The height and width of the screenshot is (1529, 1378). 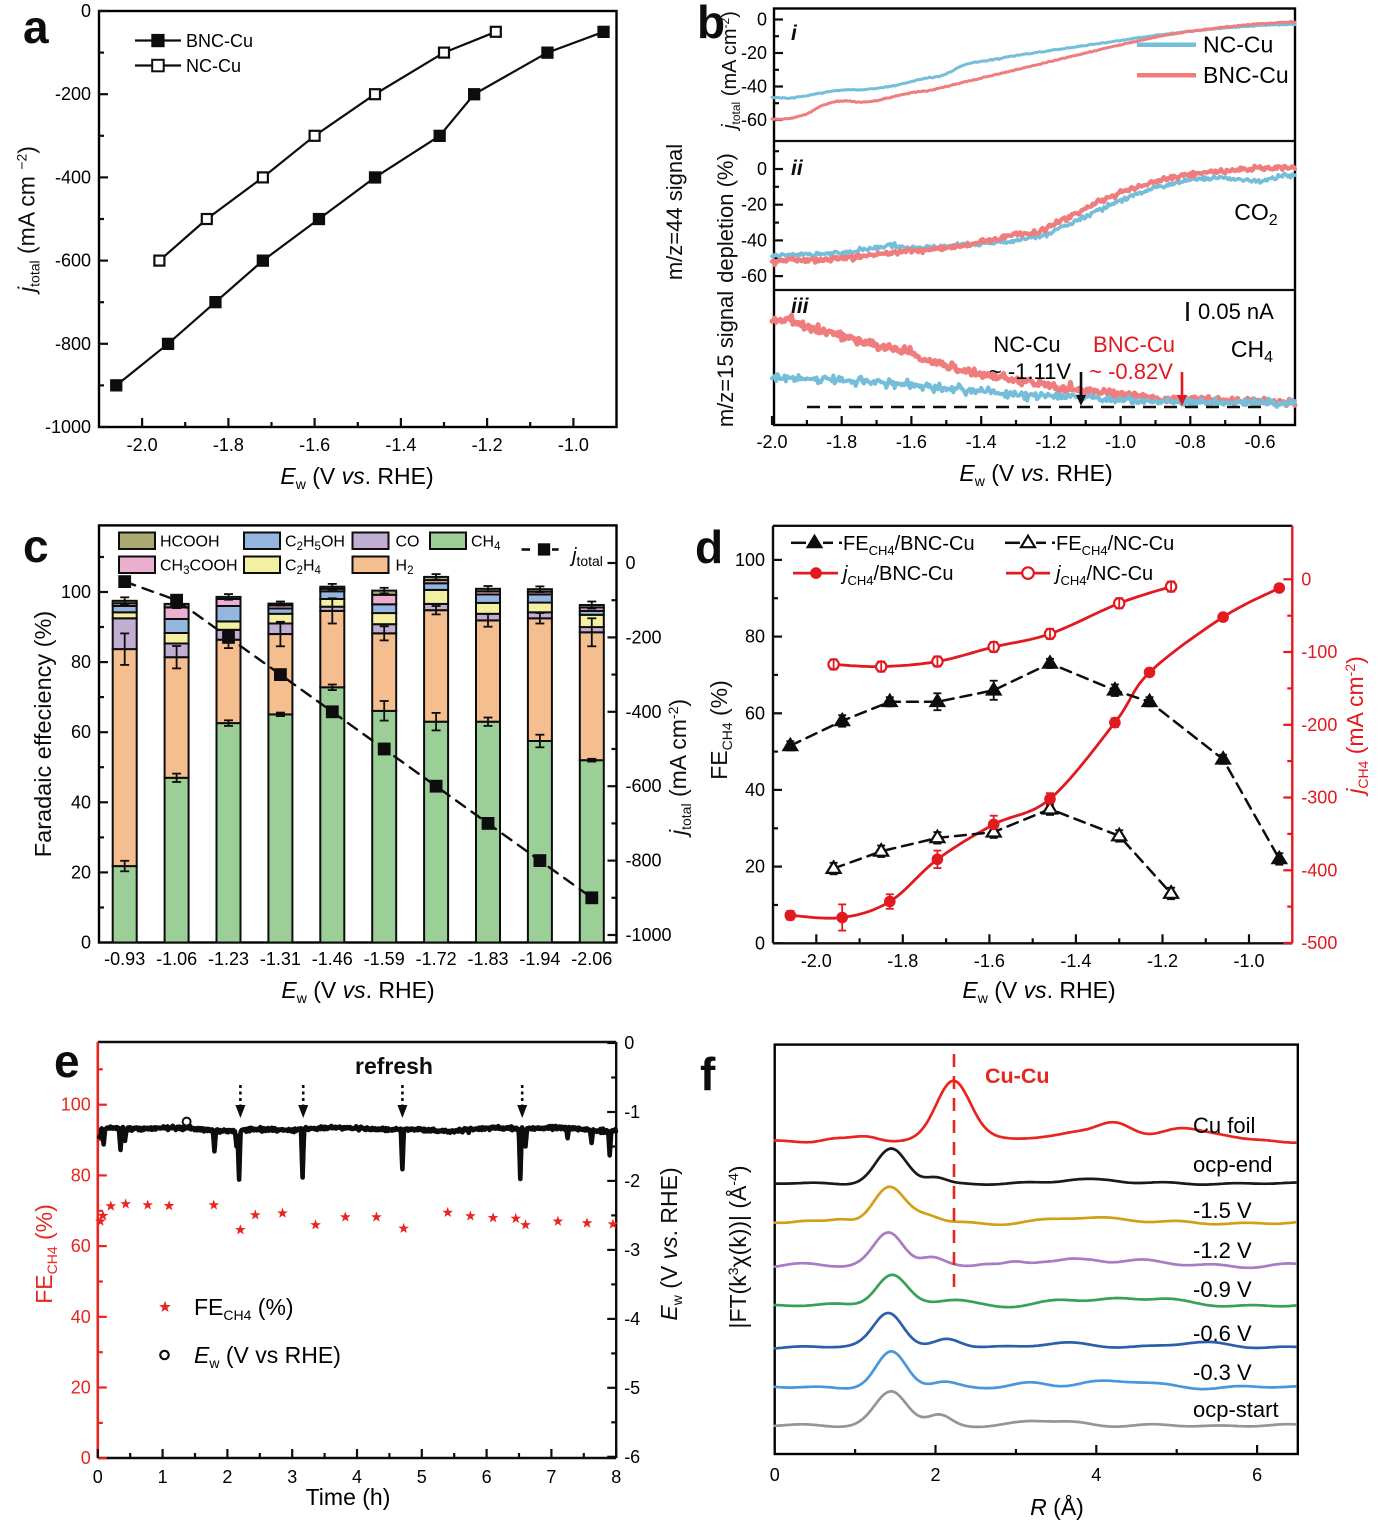 I want to click on svg-text: iii, so click(x=800, y=306).